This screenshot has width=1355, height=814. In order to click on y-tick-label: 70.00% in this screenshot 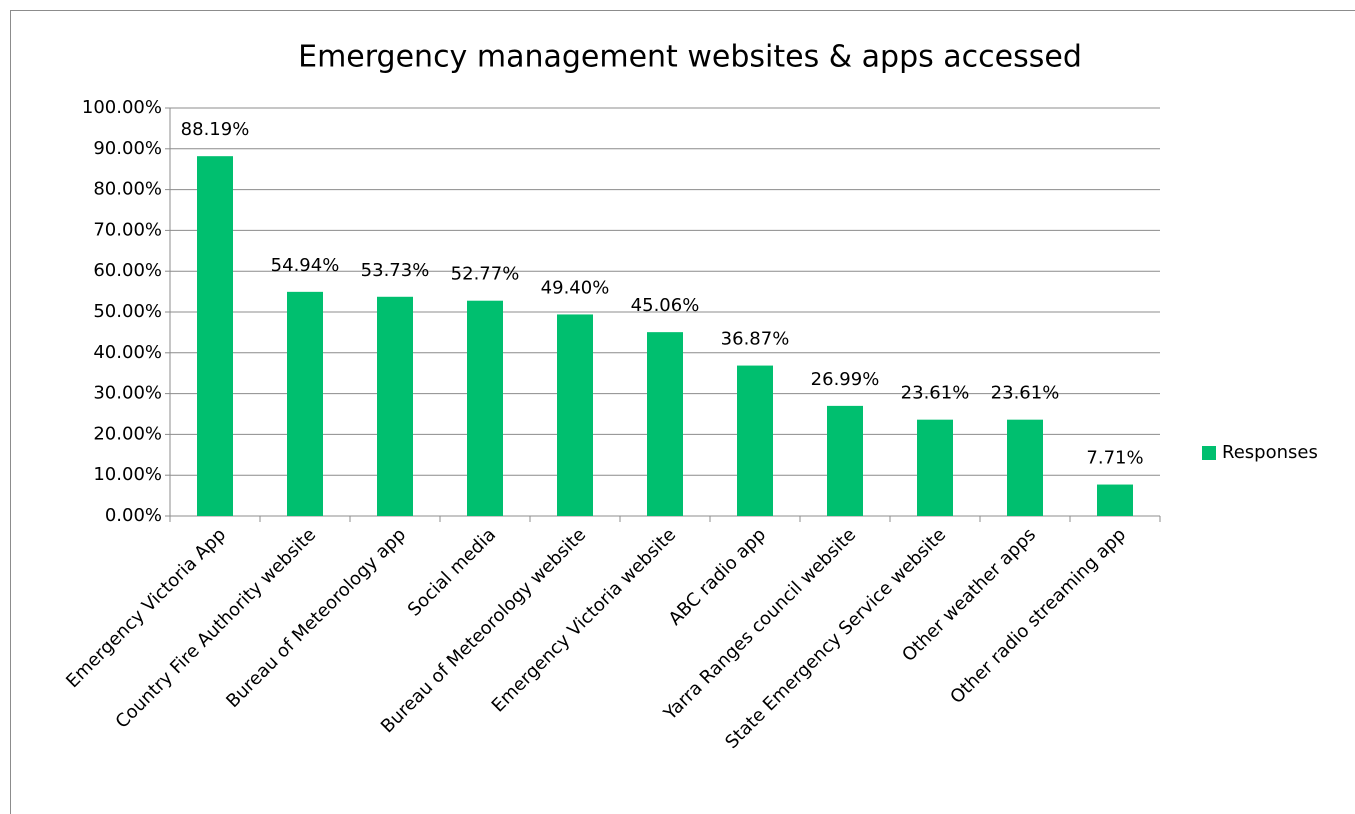, I will do `click(127, 229)`.